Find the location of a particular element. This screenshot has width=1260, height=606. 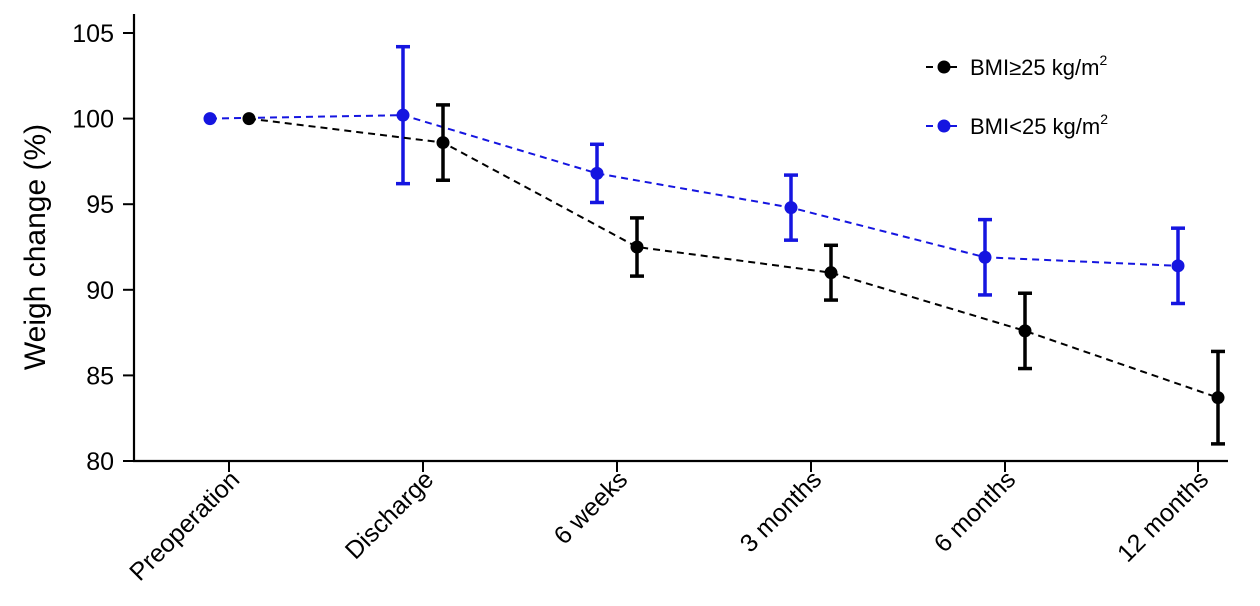

legend-item: BMI≥25 kg/m2 is located at coordinates (1016, 66).